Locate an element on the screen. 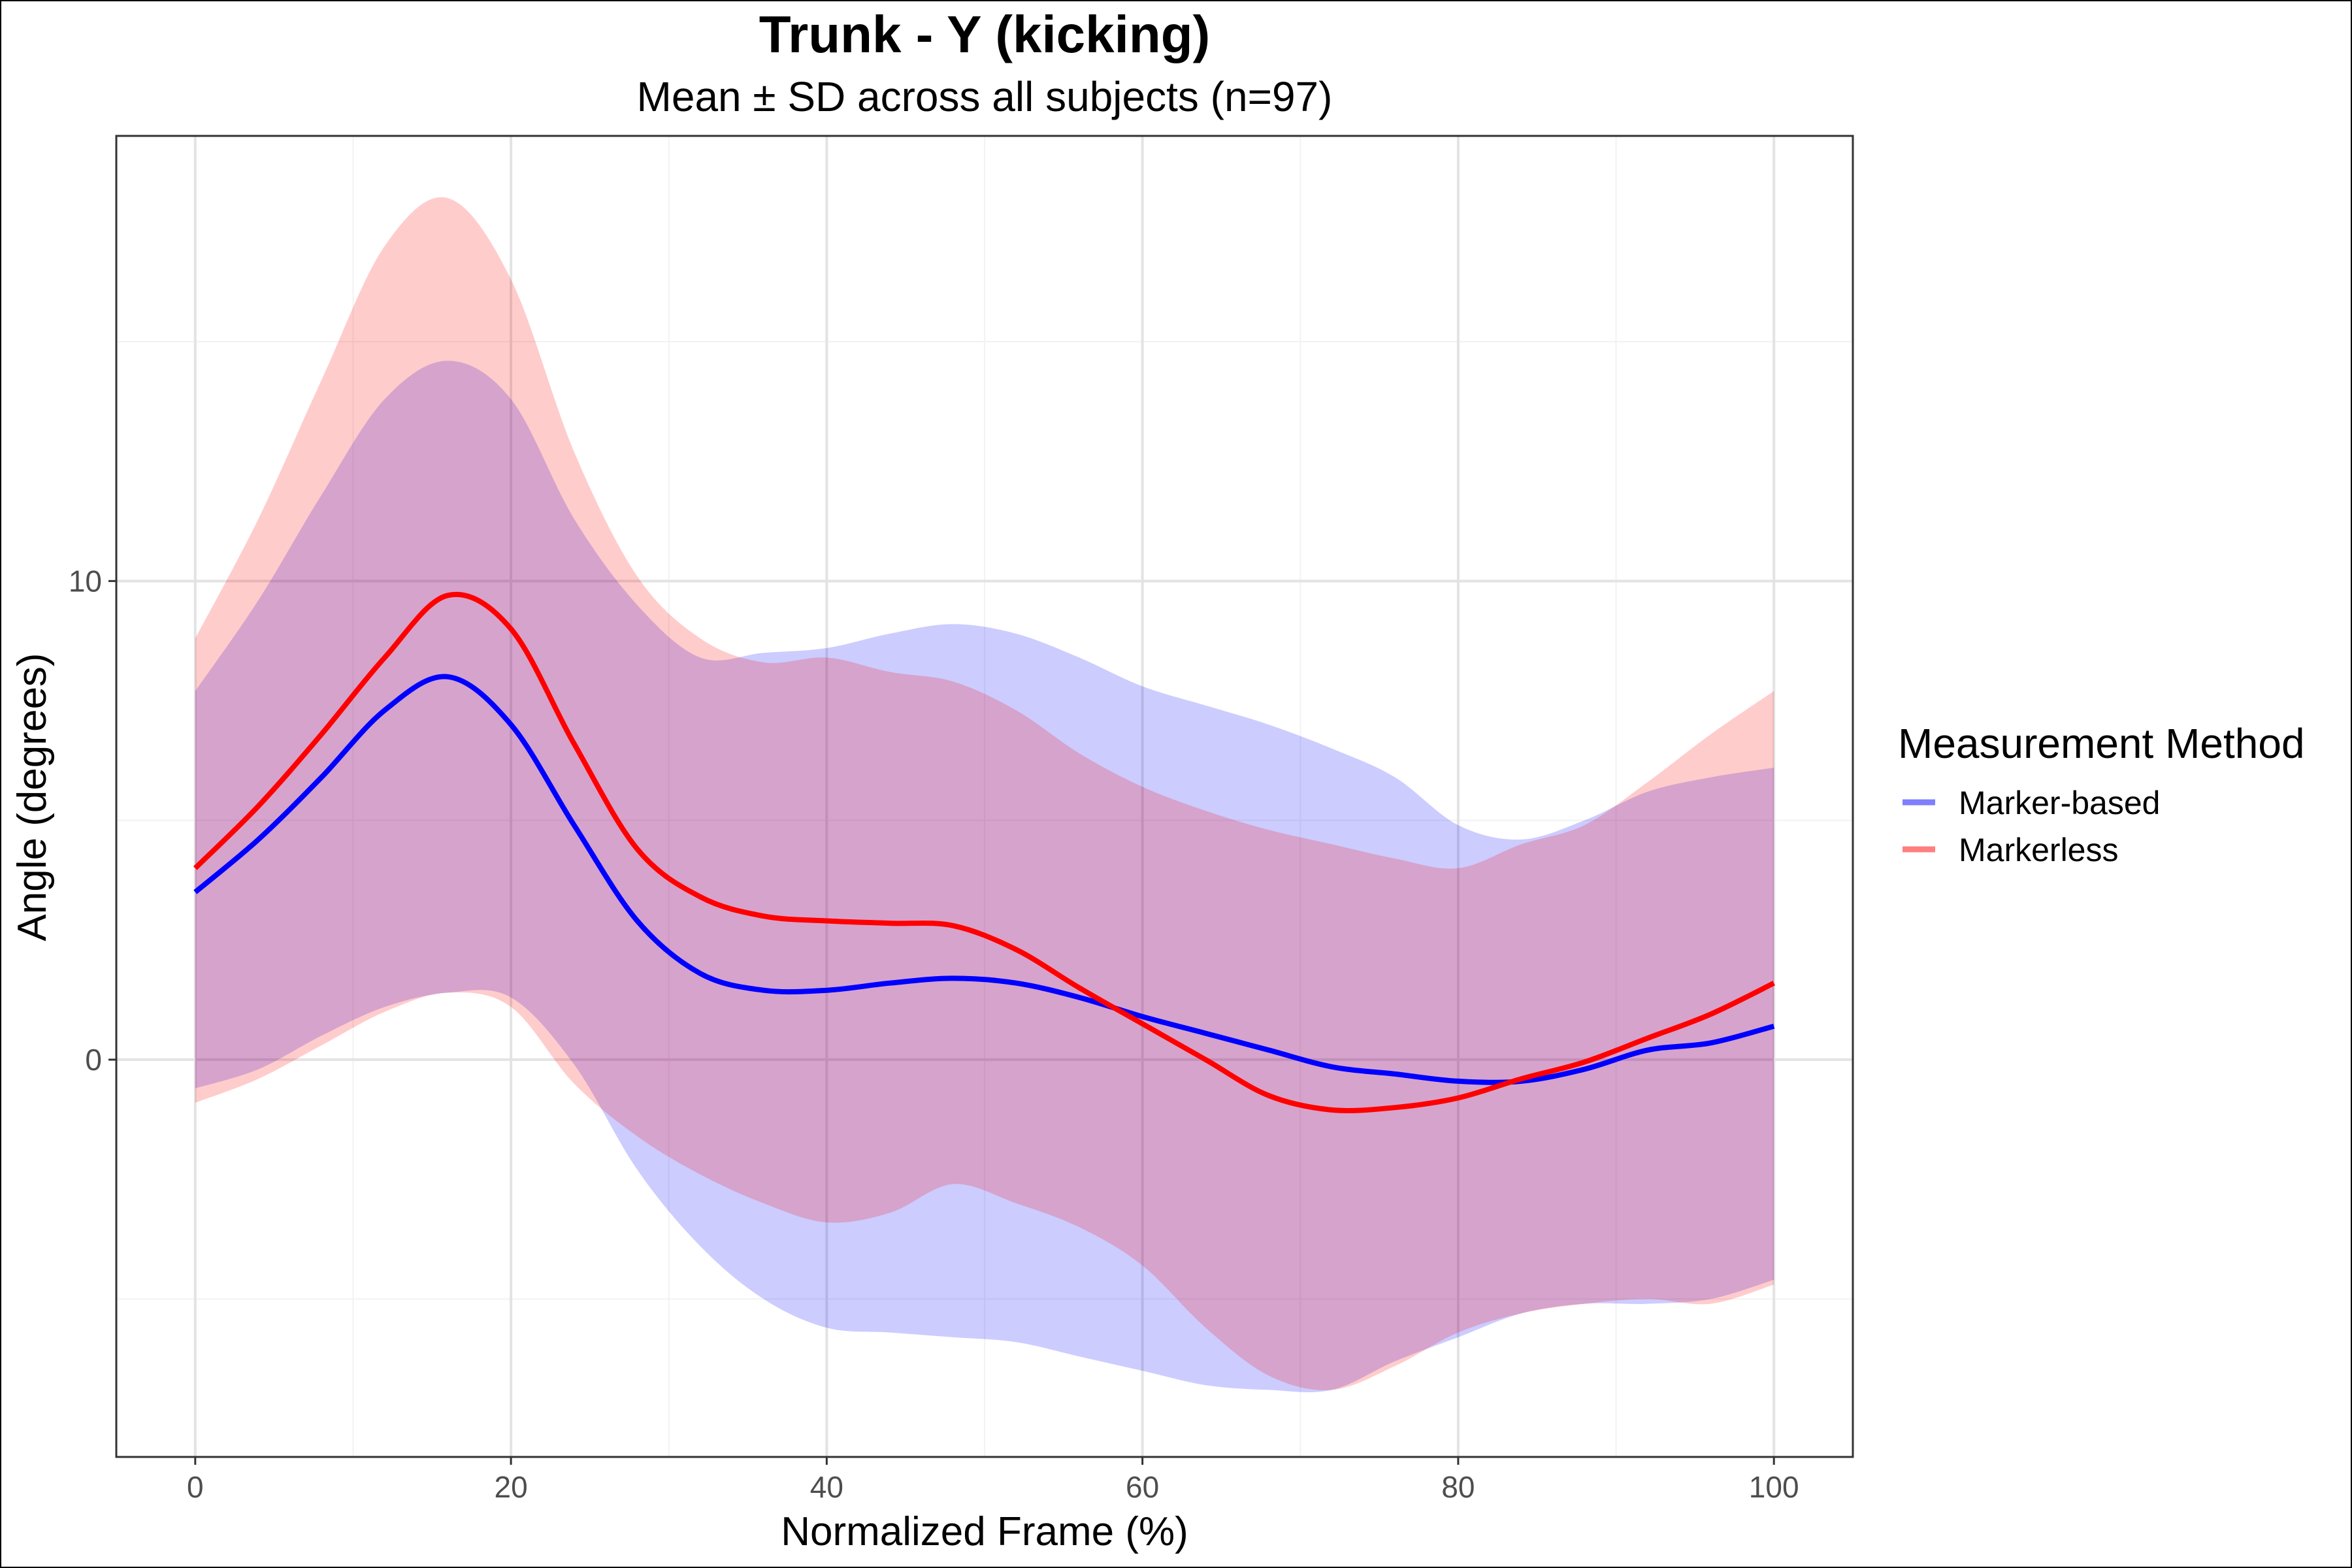  chart-title: Trunk - Y (kicking) is located at coordinates (985, 34).